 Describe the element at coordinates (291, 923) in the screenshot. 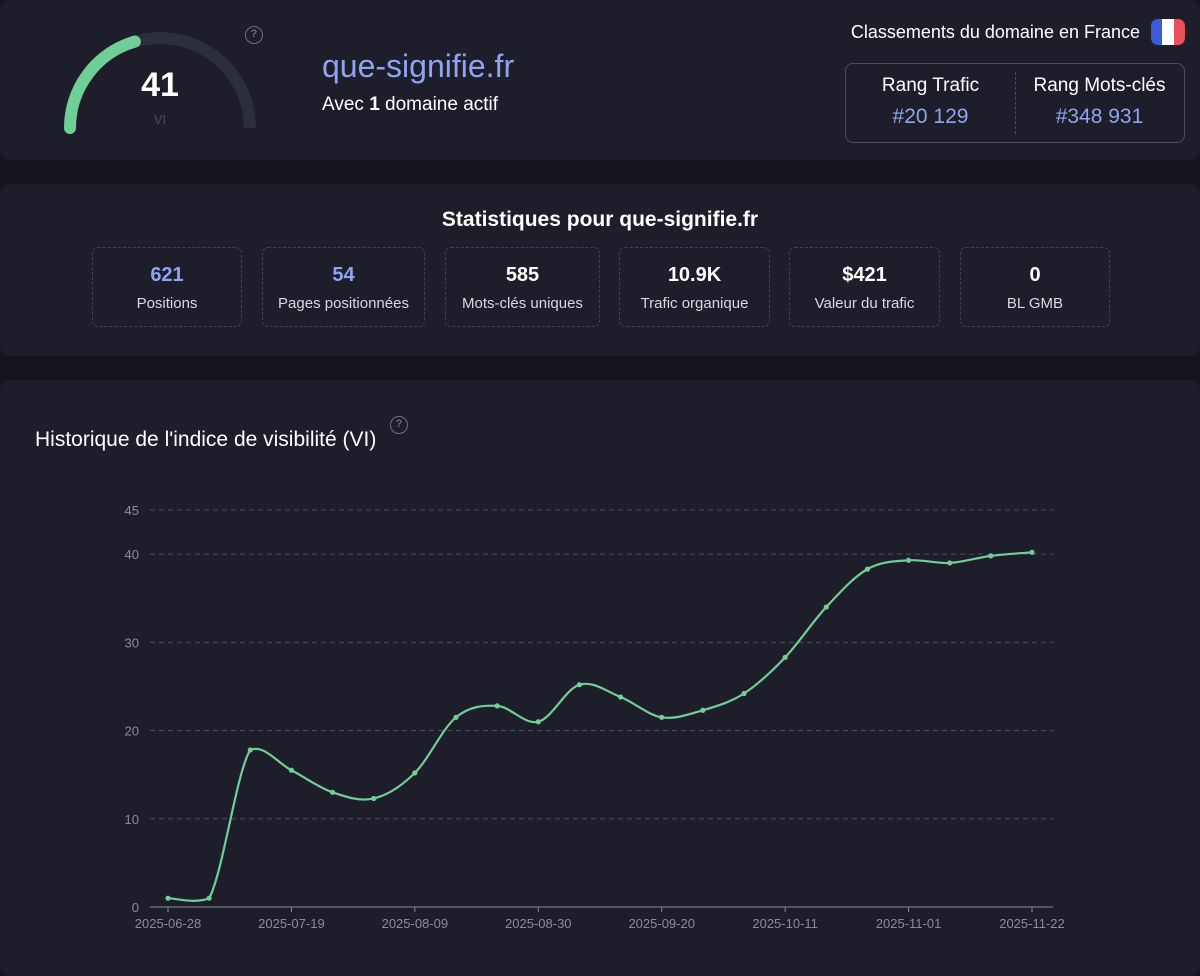

I see `x-tick-label: 2025-07-19` at that location.